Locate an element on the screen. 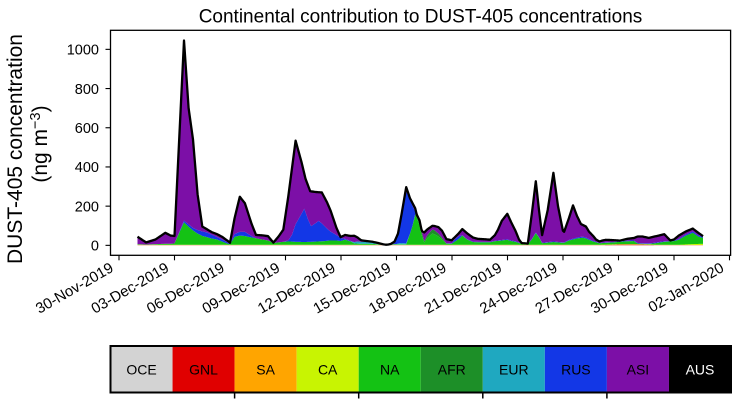  svg-text: AUS is located at coordinates (700, 369).